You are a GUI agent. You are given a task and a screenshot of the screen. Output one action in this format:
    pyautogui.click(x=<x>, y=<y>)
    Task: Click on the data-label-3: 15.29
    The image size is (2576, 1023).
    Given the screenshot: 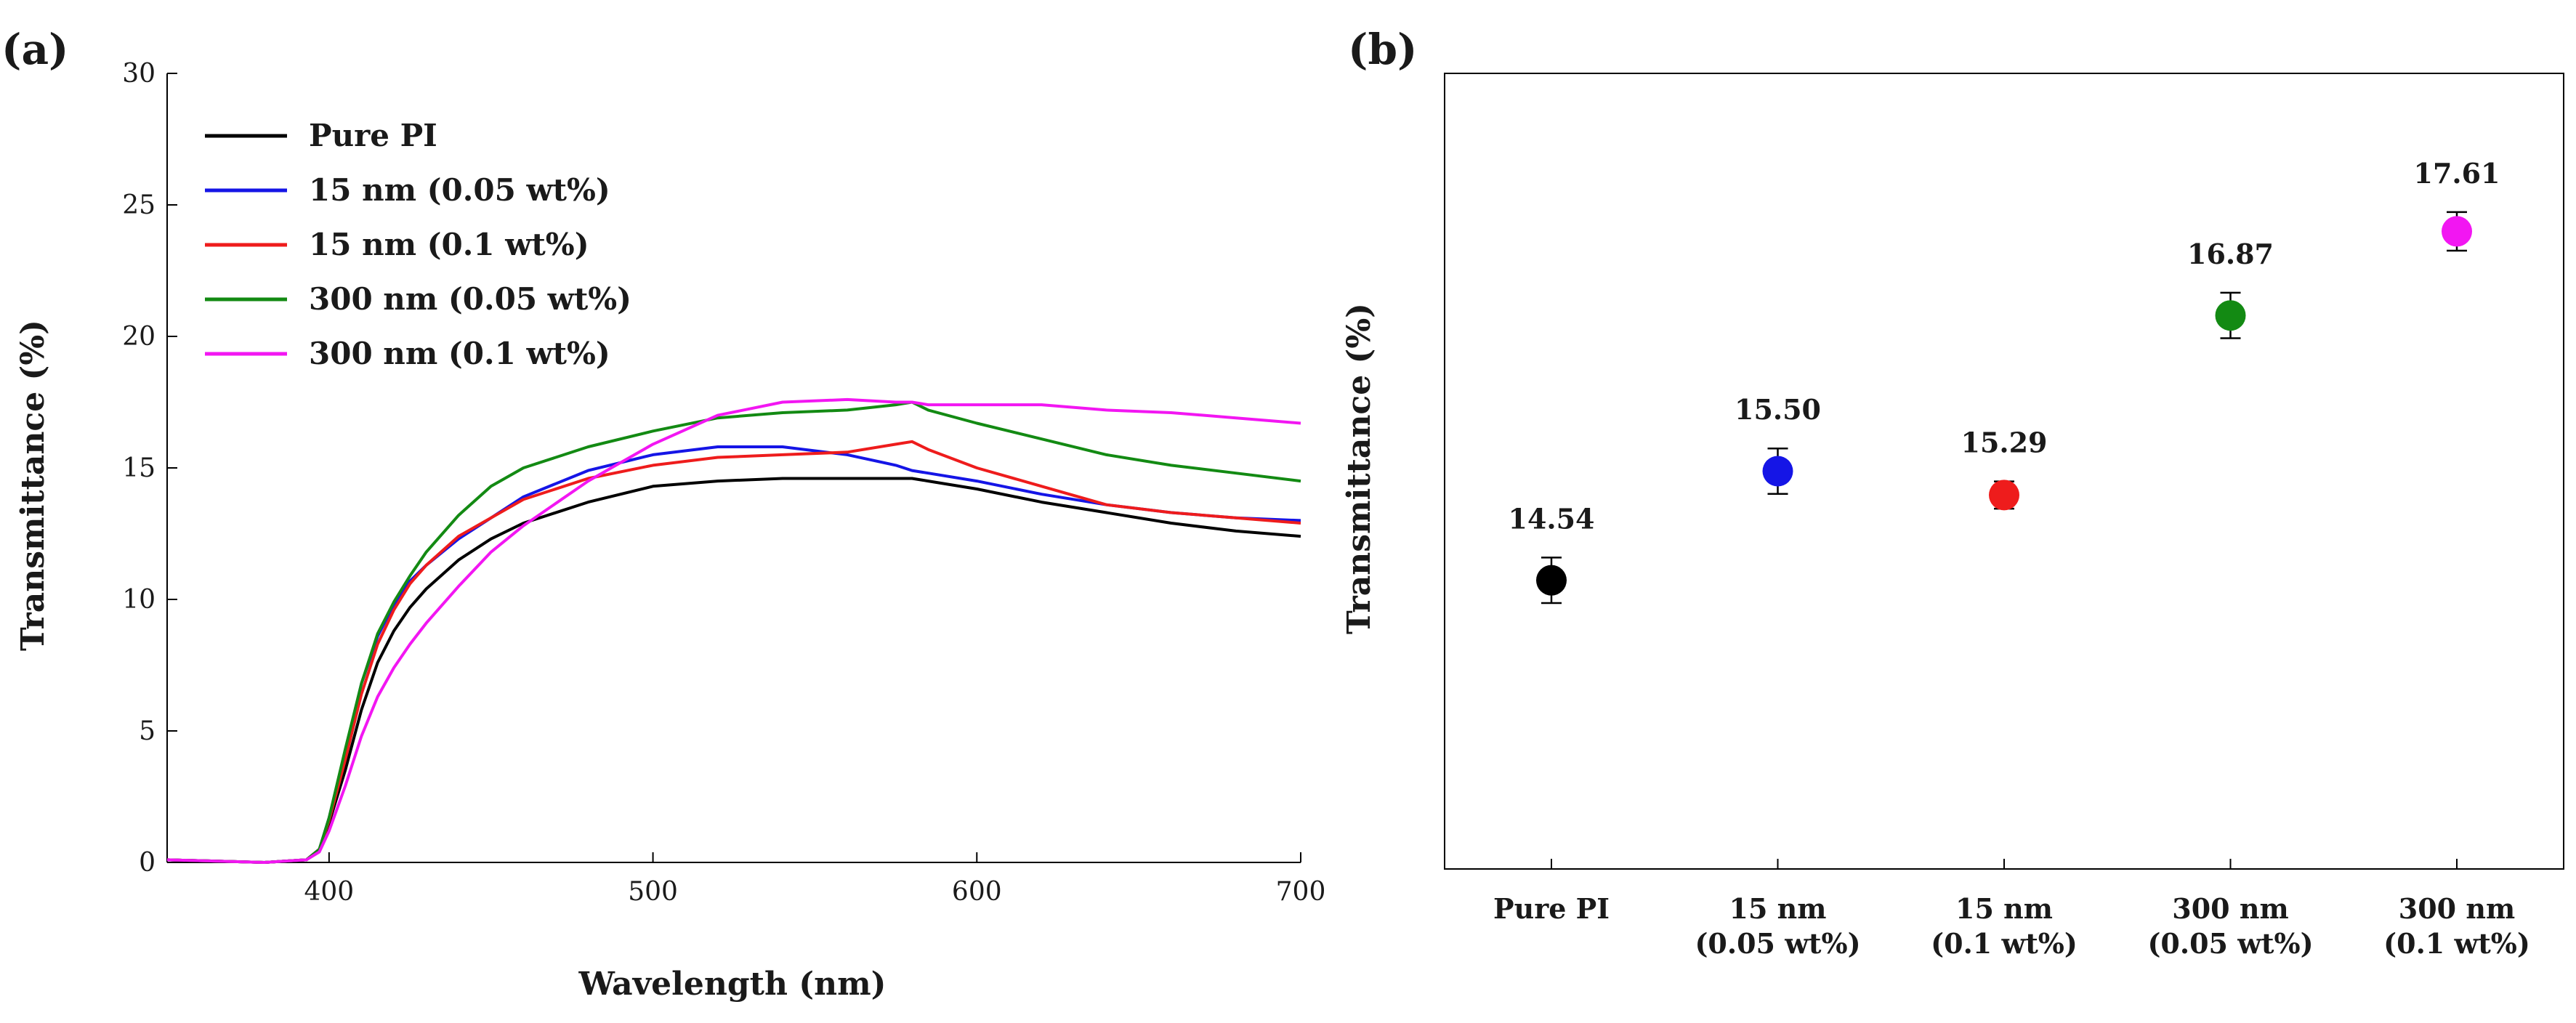 What is the action you would take?
    pyautogui.click(x=2005, y=443)
    